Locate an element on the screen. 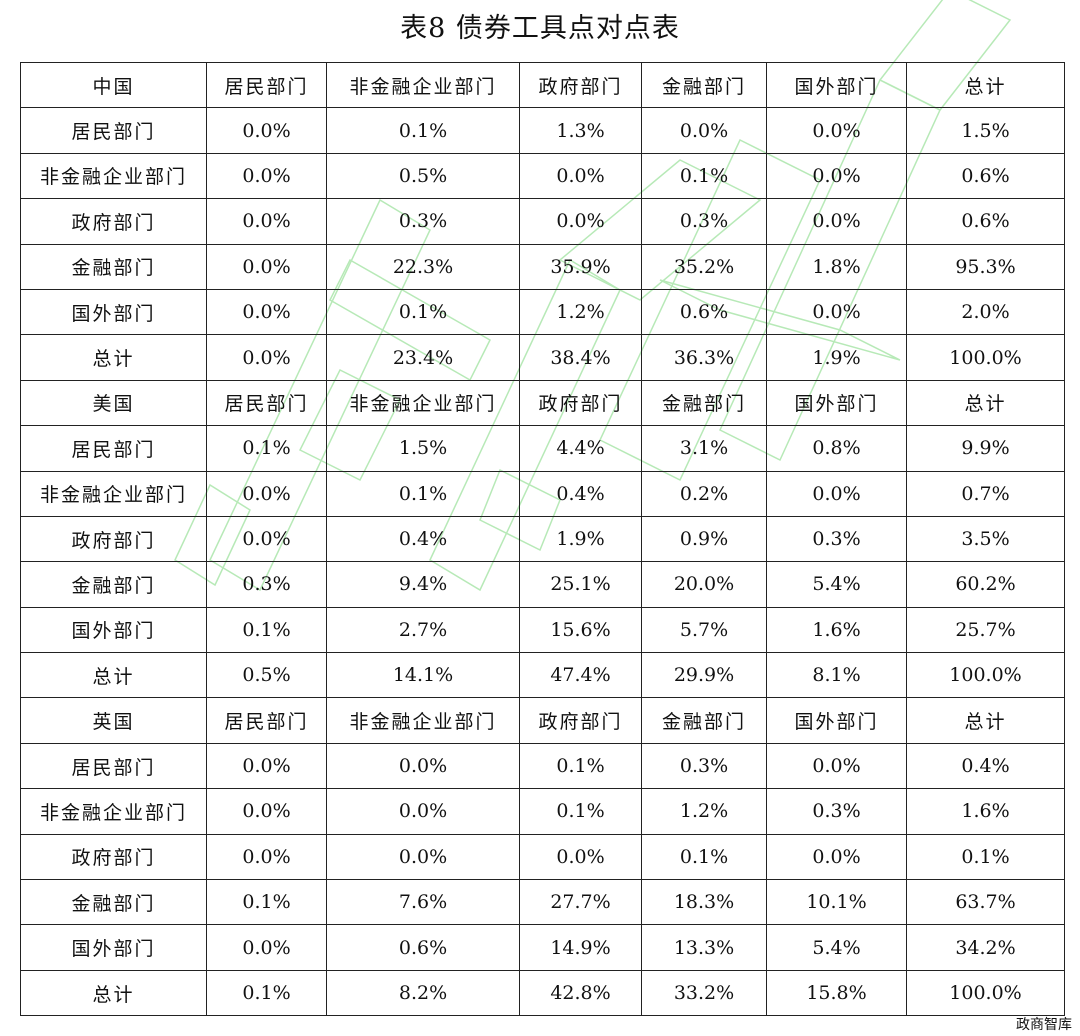 This screenshot has height=1036, width=1080. section-header-row: 英国 居民部门 非金融企业部门 政府部门 金融部门 国外部门 总计 is located at coordinates (542, 720).